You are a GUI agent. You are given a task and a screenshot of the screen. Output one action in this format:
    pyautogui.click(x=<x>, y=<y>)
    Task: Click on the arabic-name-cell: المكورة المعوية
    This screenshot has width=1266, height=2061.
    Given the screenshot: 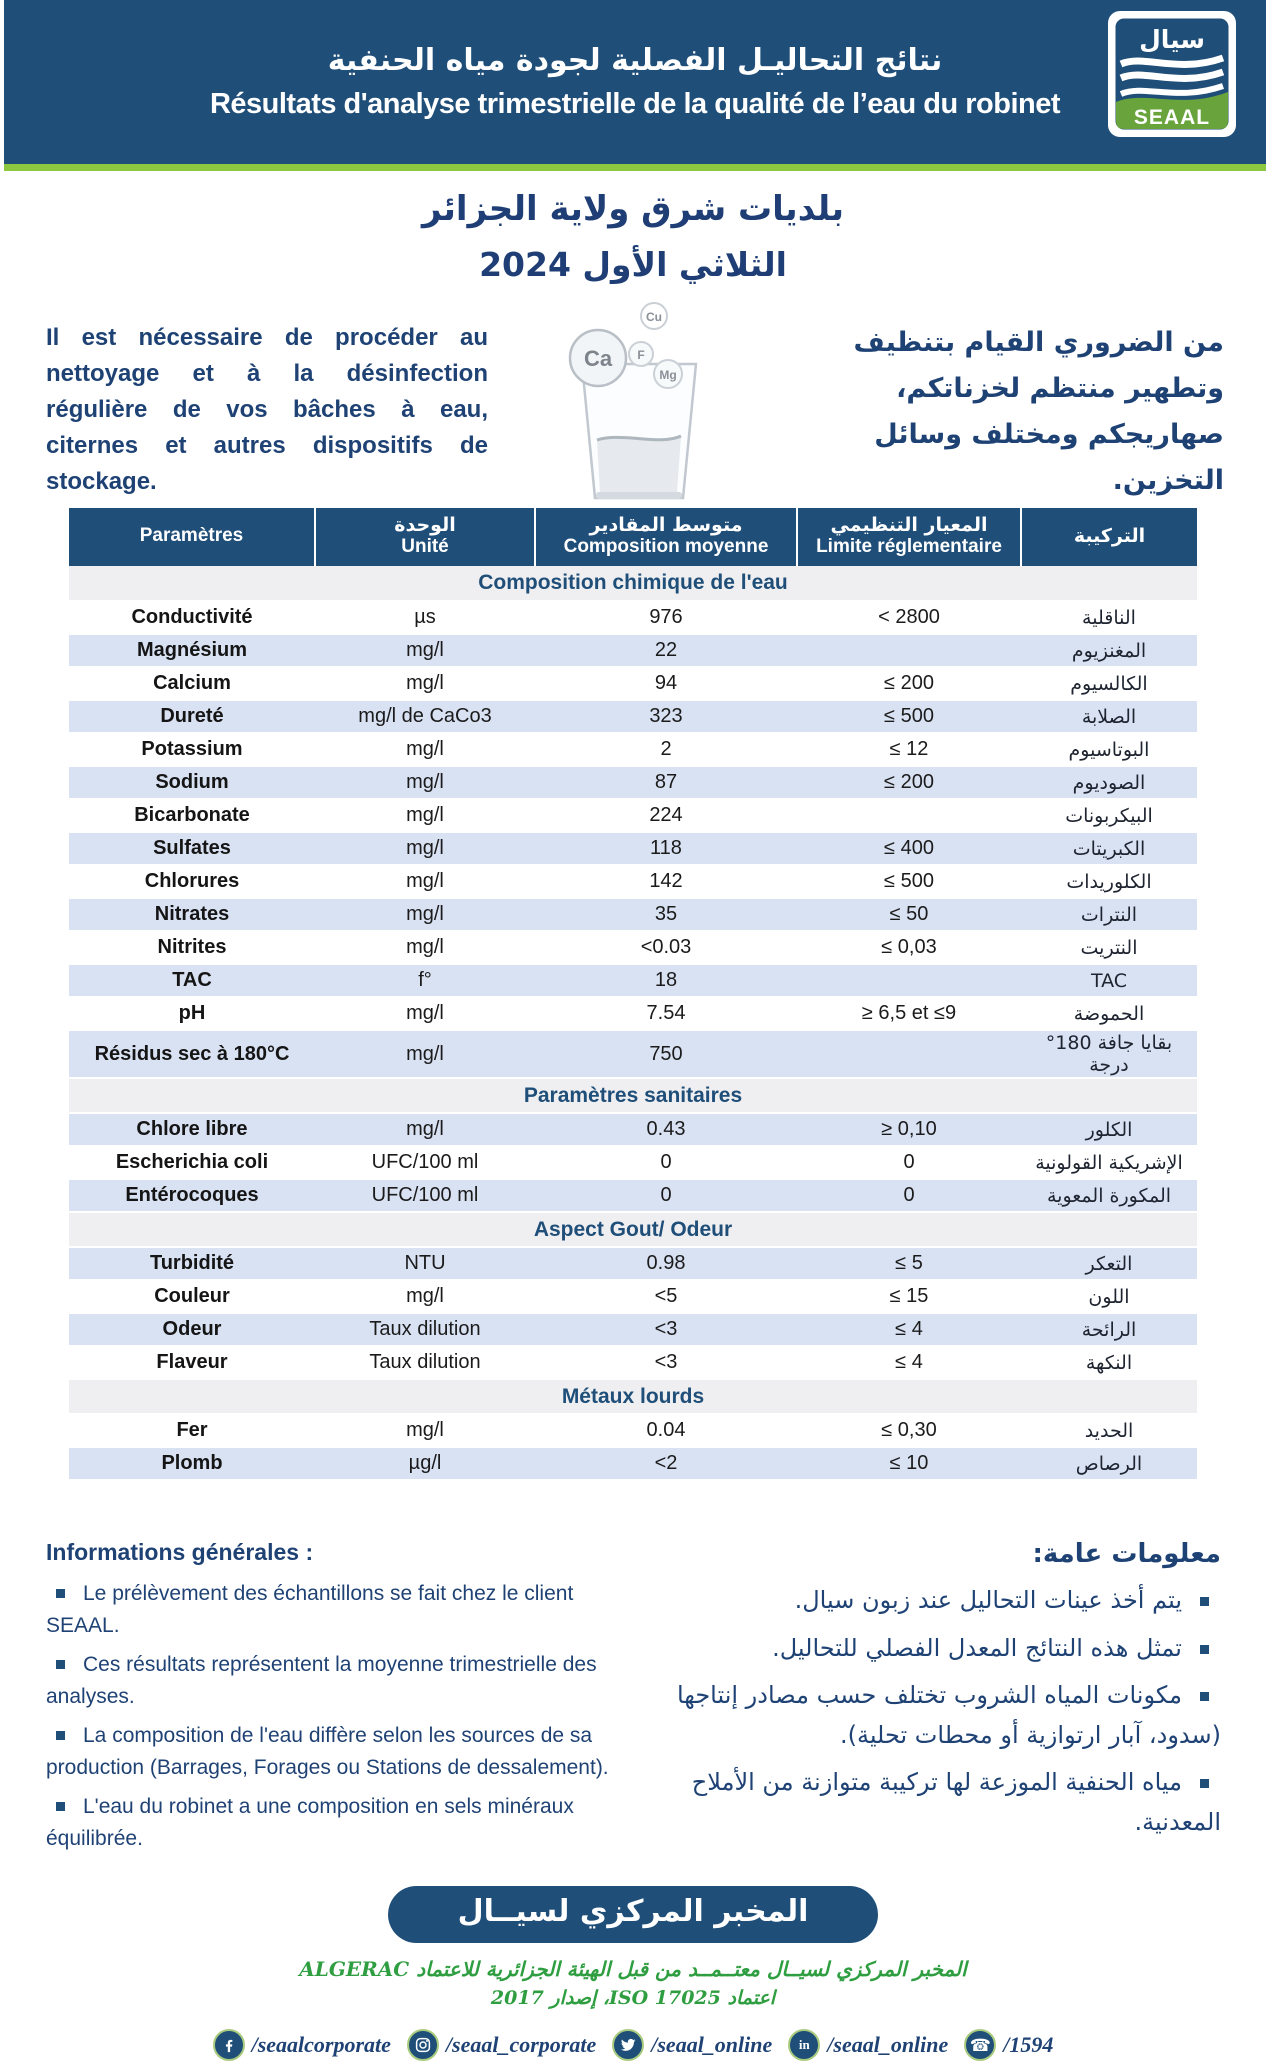 What is the action you would take?
    pyautogui.click(x=1109, y=1196)
    